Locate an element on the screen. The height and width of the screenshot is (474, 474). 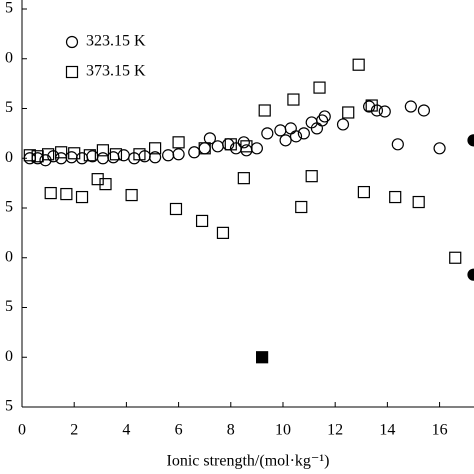
x-tick-label: 0 is located at coordinates (22, 430).